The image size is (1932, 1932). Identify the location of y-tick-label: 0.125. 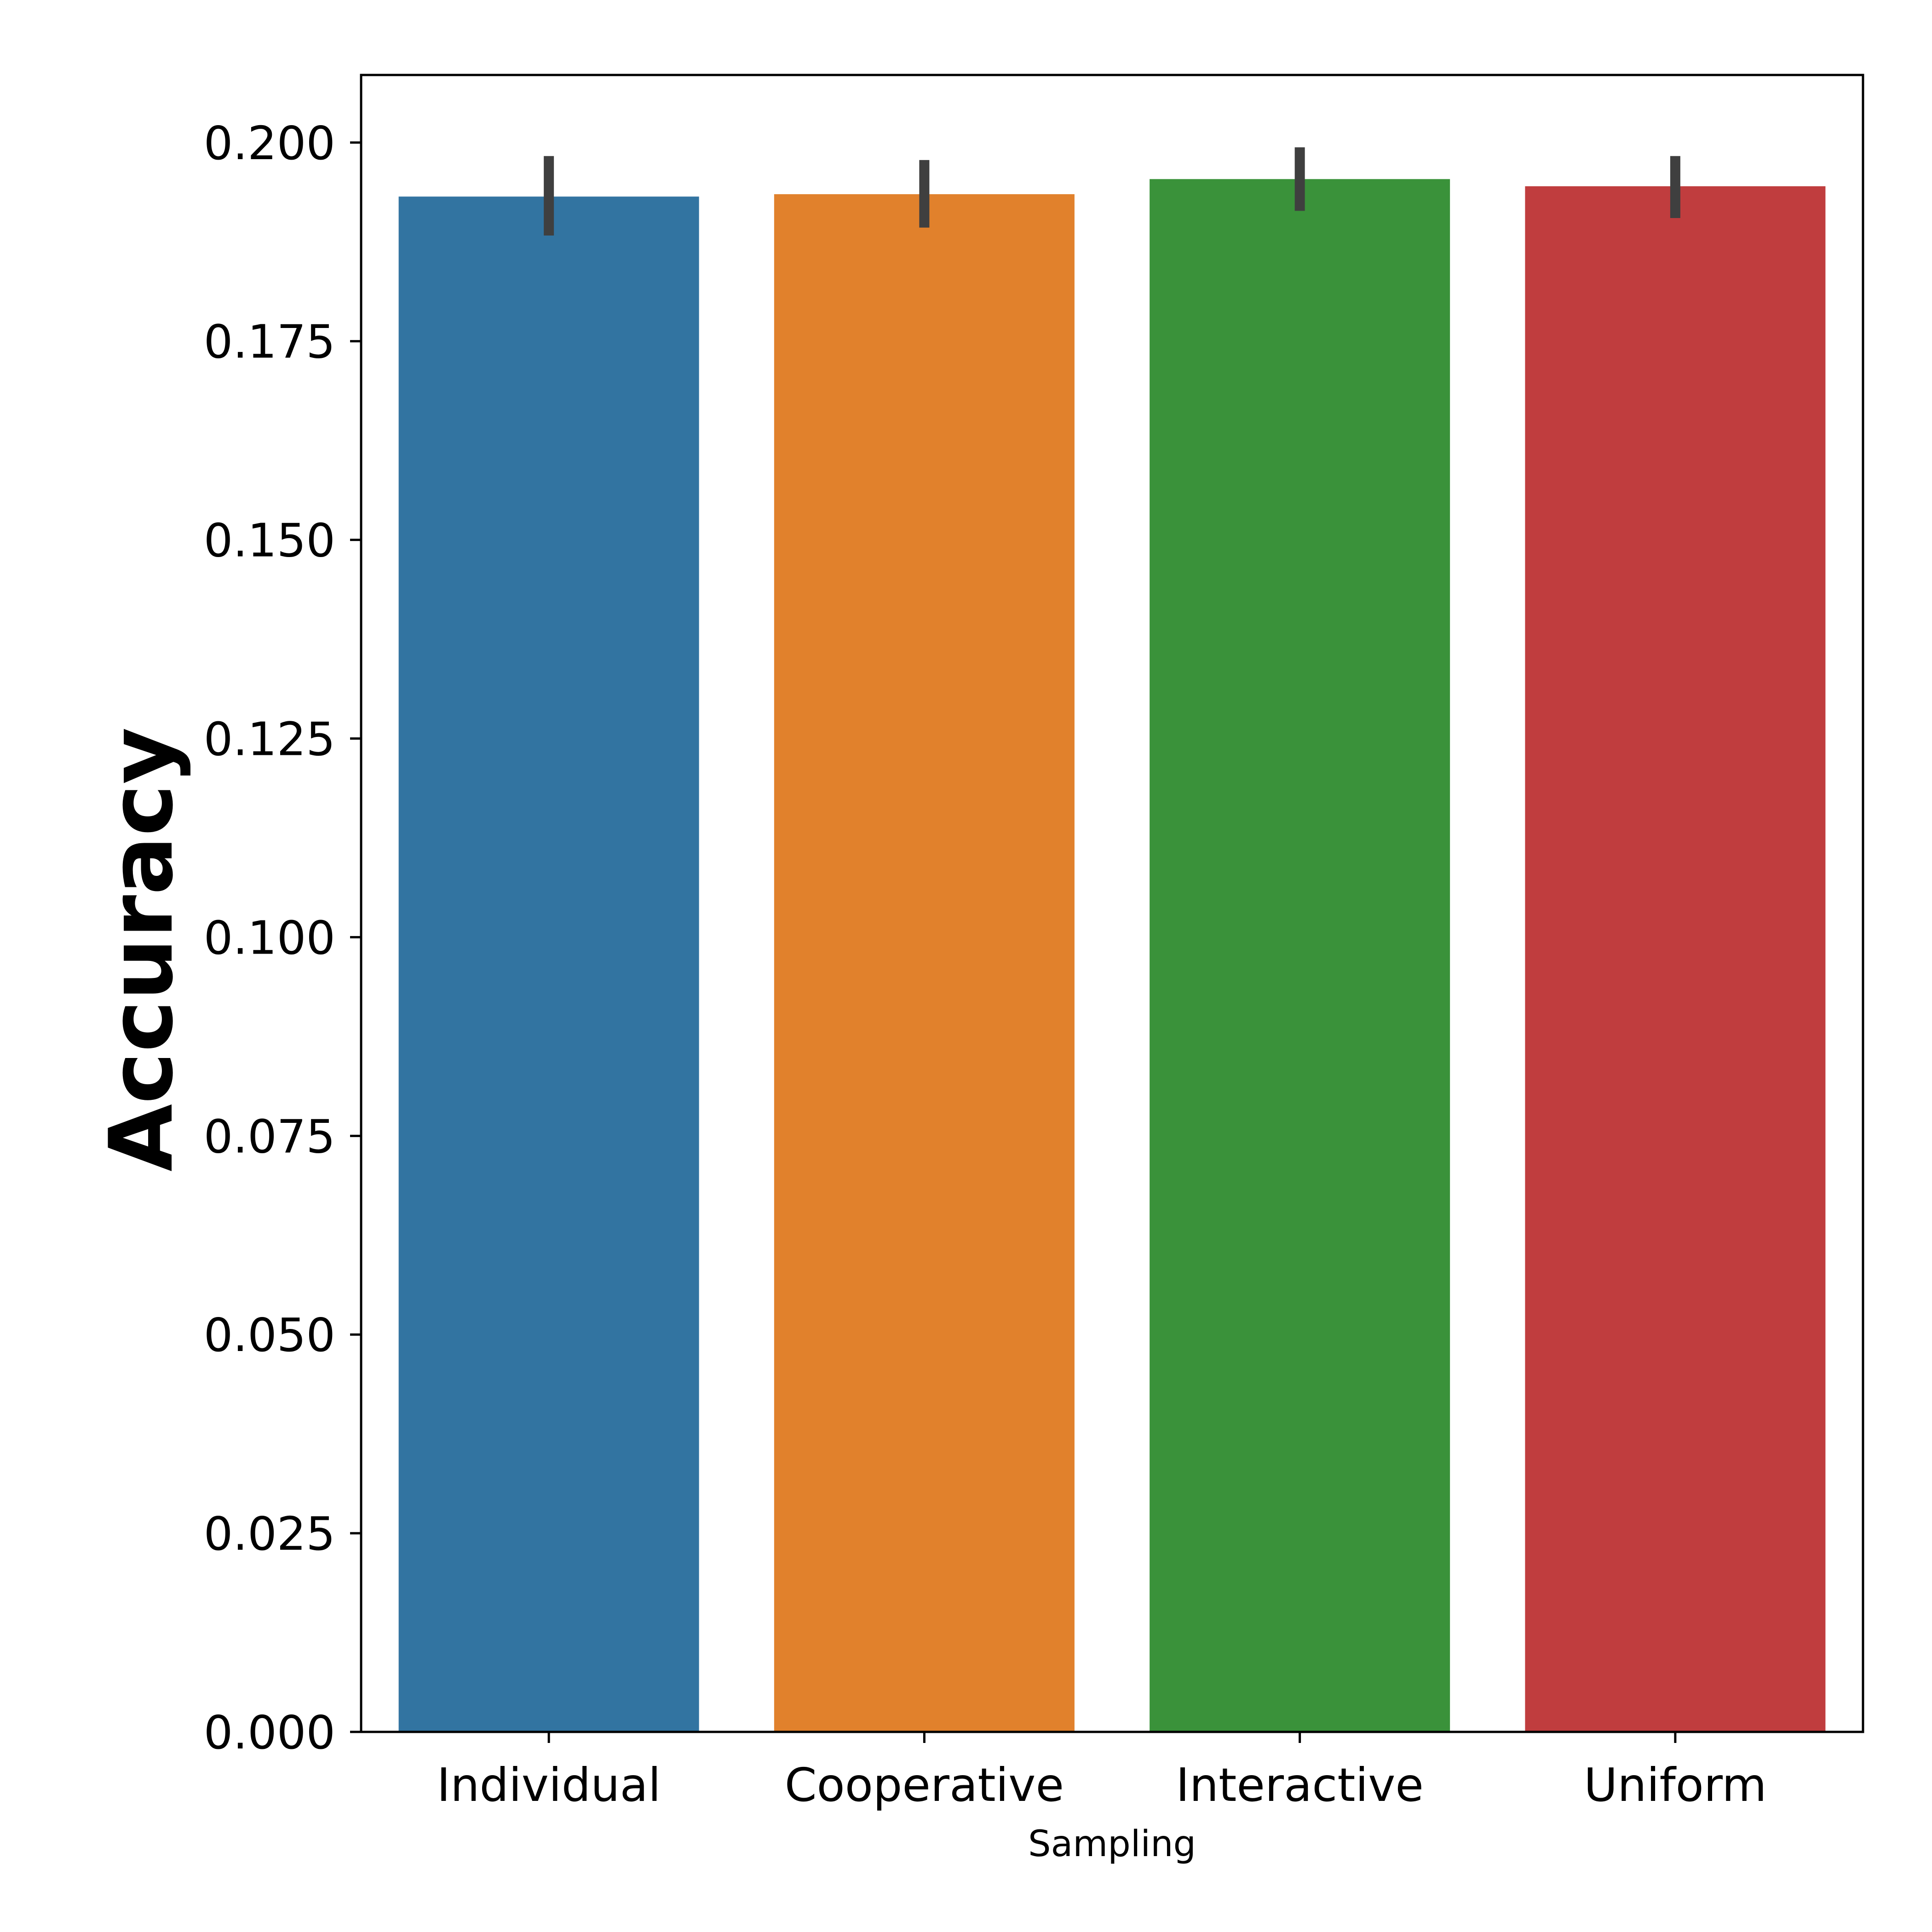
(269, 739).